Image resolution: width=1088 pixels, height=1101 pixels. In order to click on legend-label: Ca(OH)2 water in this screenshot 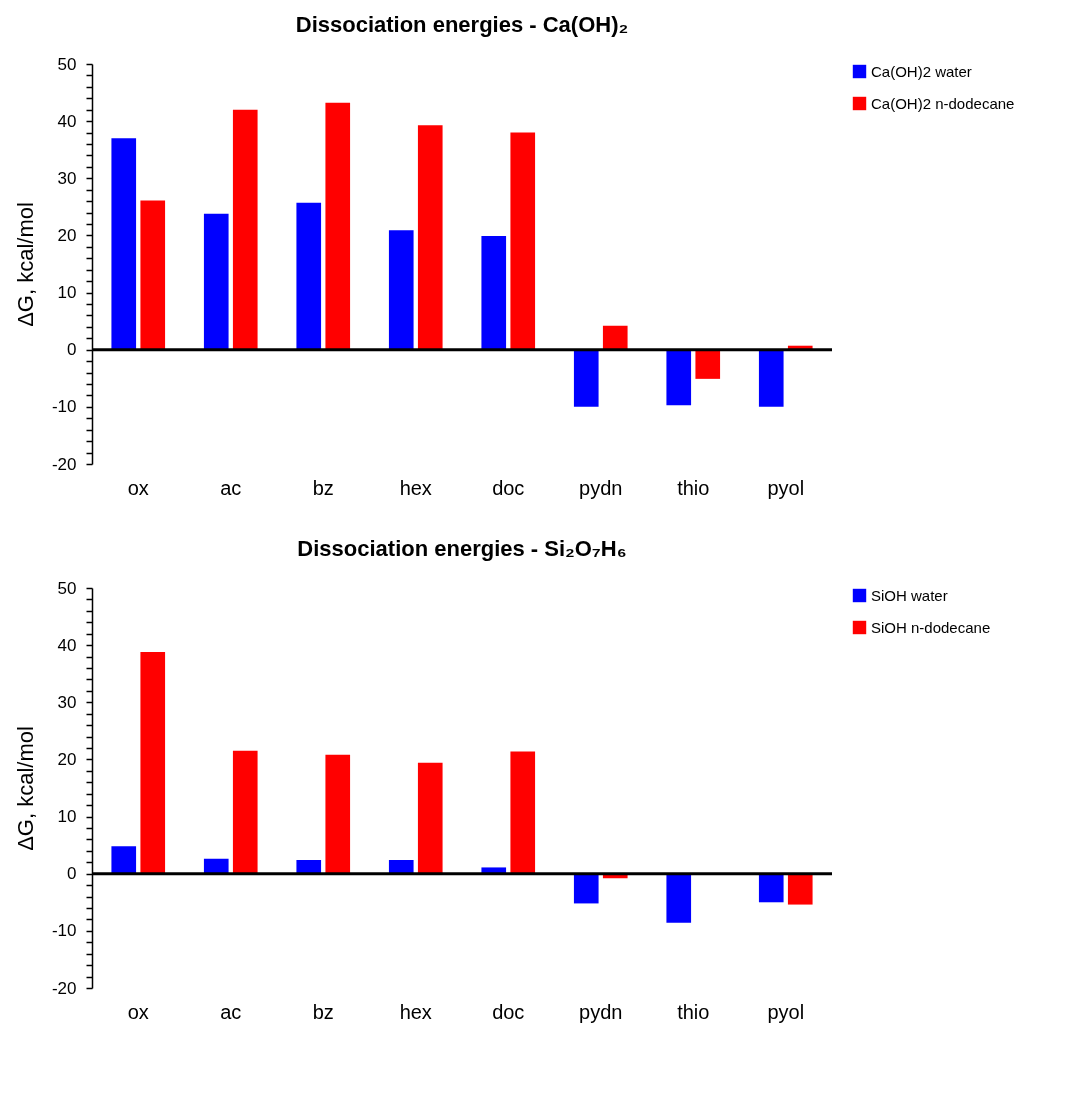, I will do `click(921, 71)`.